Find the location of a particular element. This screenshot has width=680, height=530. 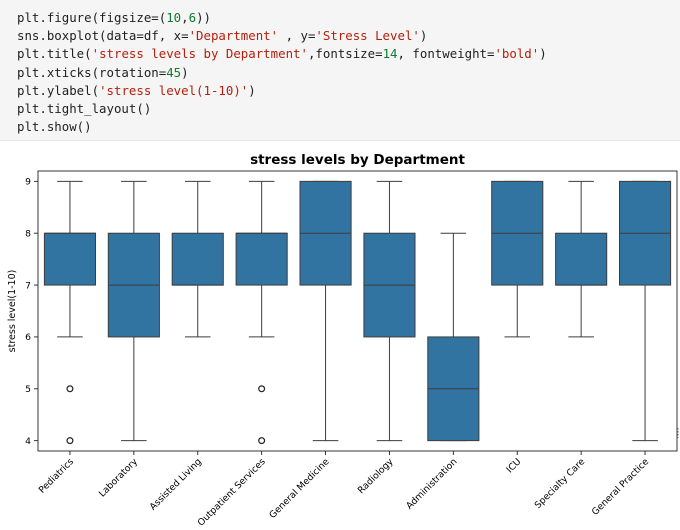

x-tick-label: Administration is located at coordinates (431, 483).